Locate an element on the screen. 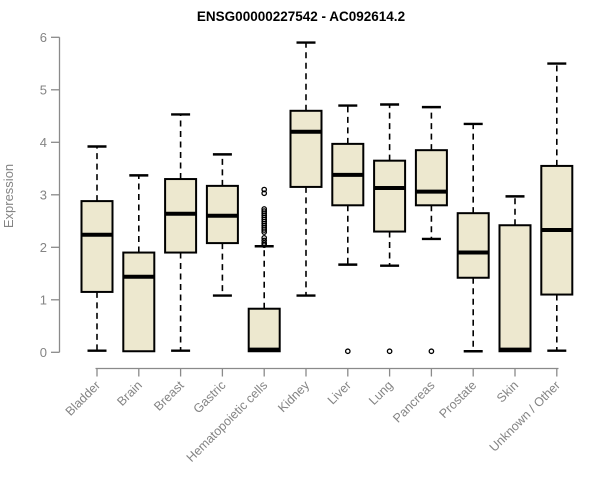 This screenshot has height=500, width=600. box-brain is located at coordinates (139, 302).